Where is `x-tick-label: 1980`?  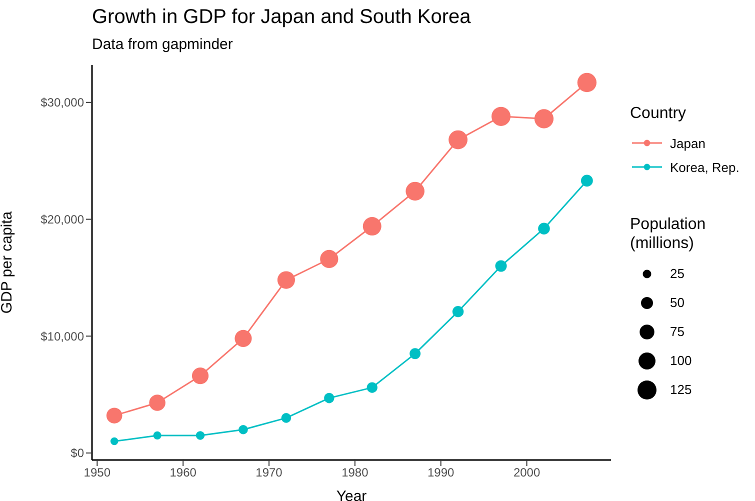 x-tick-label: 1980 is located at coordinates (355, 473).